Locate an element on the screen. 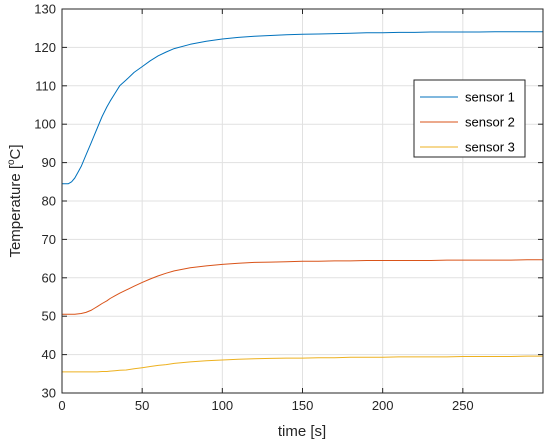  y-tick-label: 70 is located at coordinates (49, 239).